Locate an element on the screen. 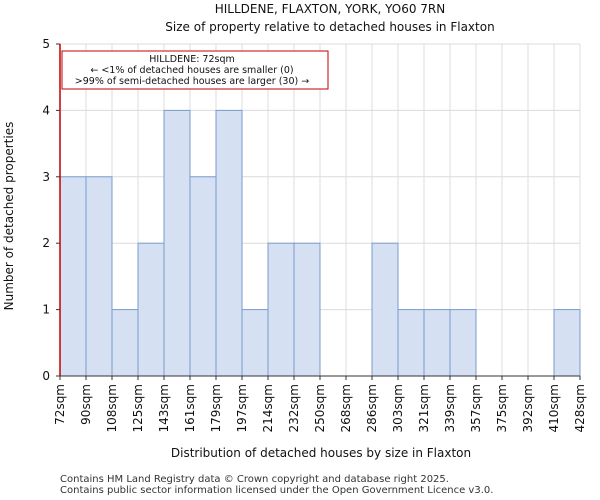 Image resolution: width=600 pixels, height=500 pixels. x-tick-label: 375sqm is located at coordinates (502, 408).